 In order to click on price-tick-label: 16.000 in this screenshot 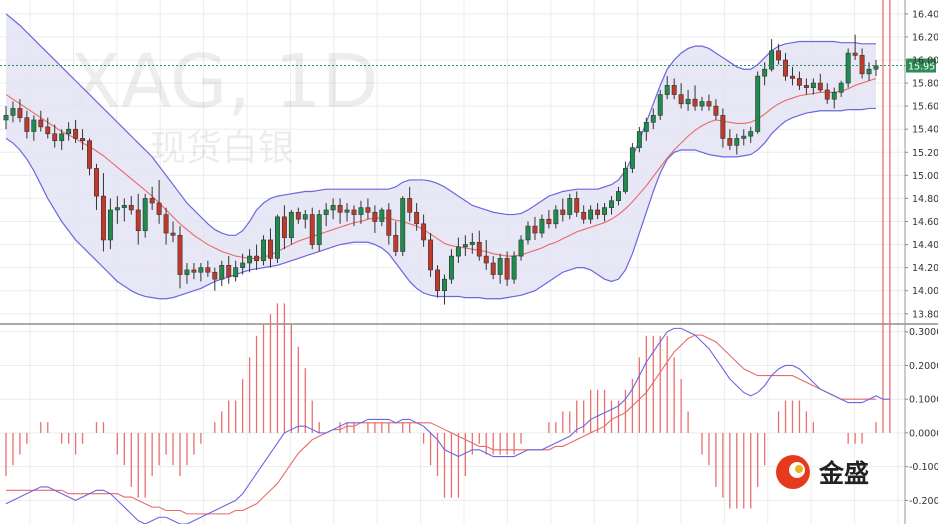, I will do `click(925, 60)`.